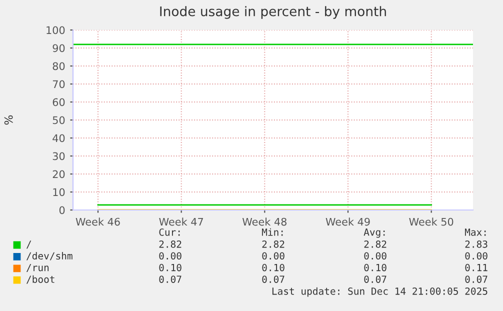  What do you see at coordinates (476, 268) in the screenshot?
I see `text: 0.11` at bounding box center [476, 268].